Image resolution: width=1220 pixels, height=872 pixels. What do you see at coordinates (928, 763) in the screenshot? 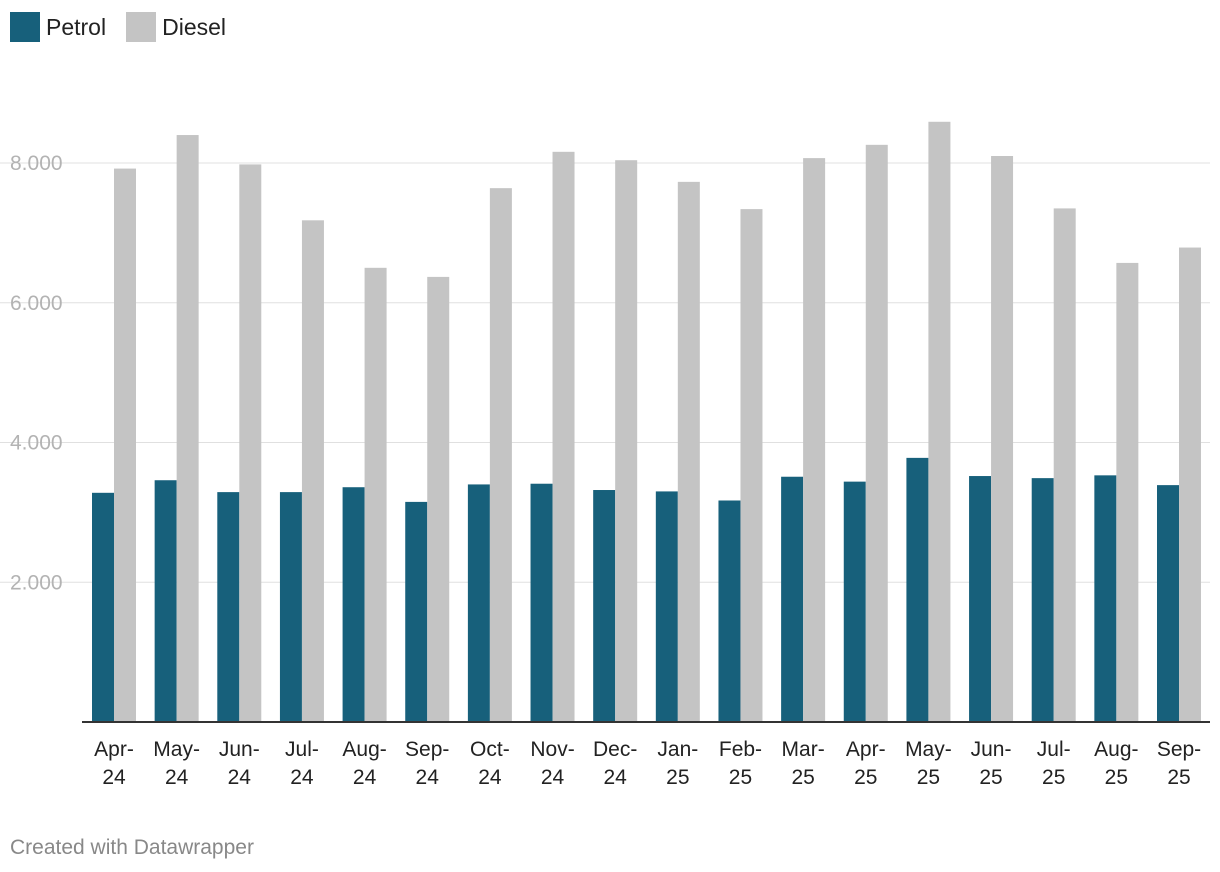
I see `x-tick-label-13: May-25` at bounding box center [928, 763].